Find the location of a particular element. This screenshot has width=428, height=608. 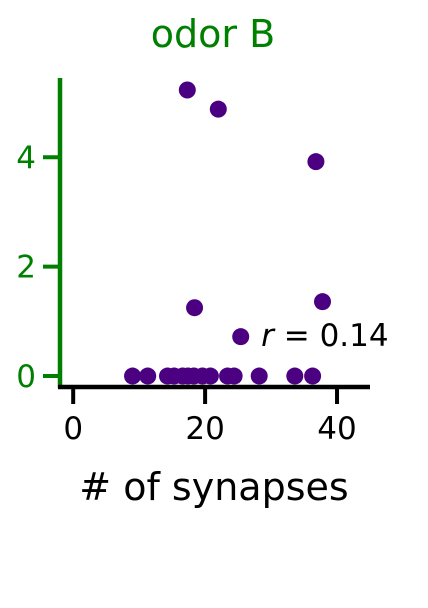

y-tick-label: 4 is located at coordinates (26, 158).